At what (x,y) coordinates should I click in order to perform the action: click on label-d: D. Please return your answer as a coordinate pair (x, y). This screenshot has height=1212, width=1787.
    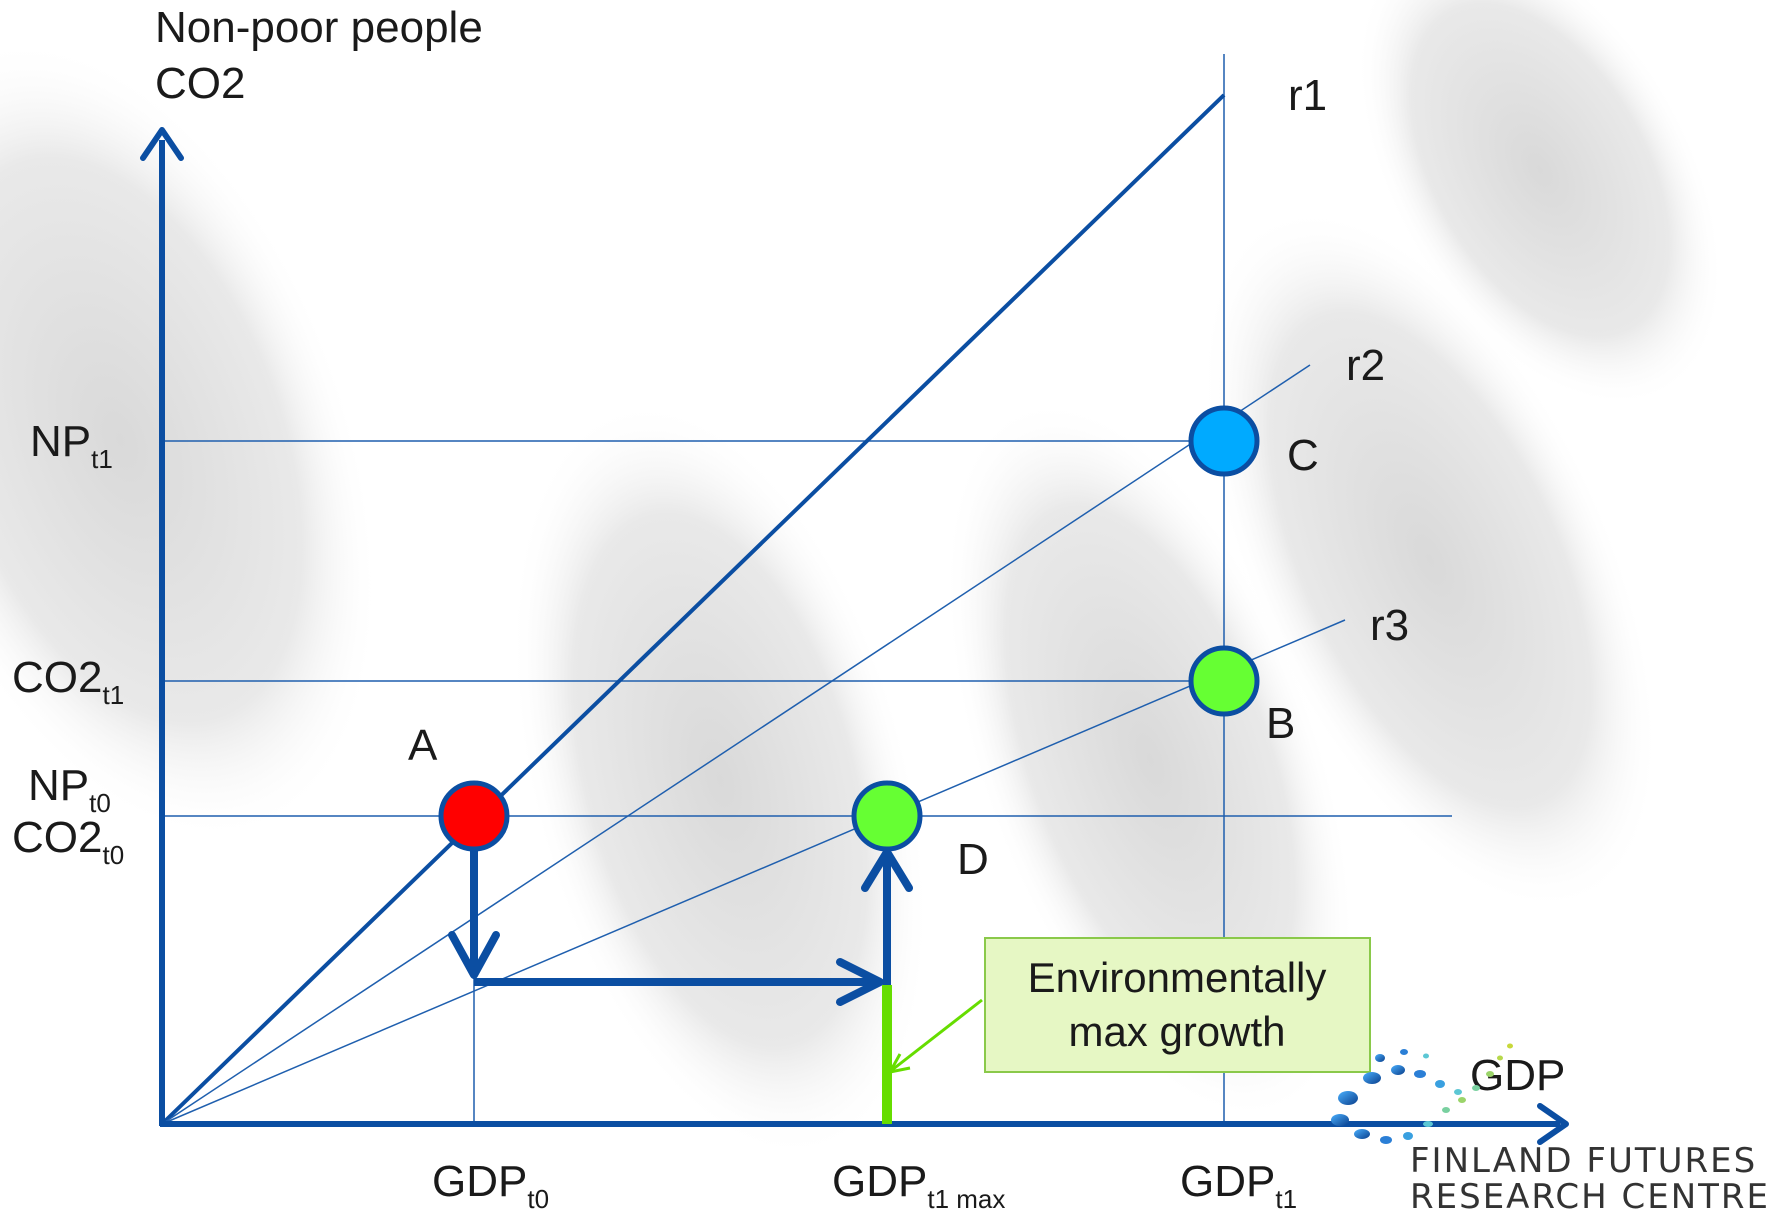
    Looking at the image, I should click on (973, 859).